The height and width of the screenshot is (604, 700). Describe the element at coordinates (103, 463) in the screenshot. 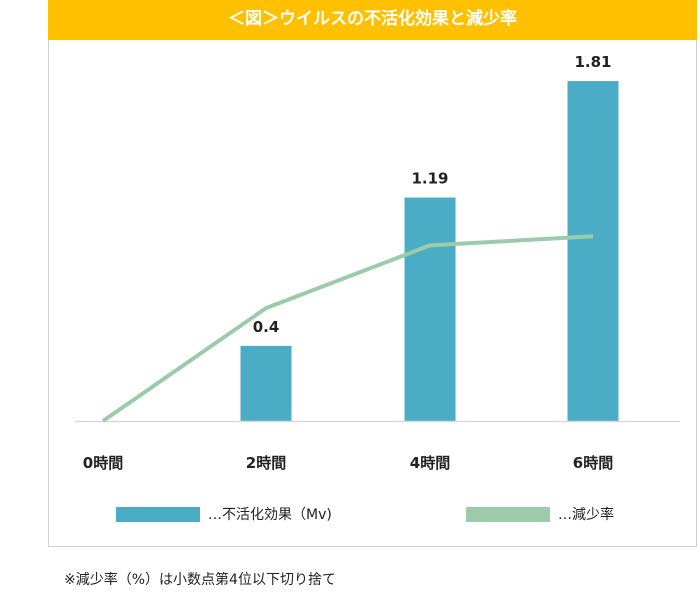

I see `x-tick-label-0: 0時間` at that location.